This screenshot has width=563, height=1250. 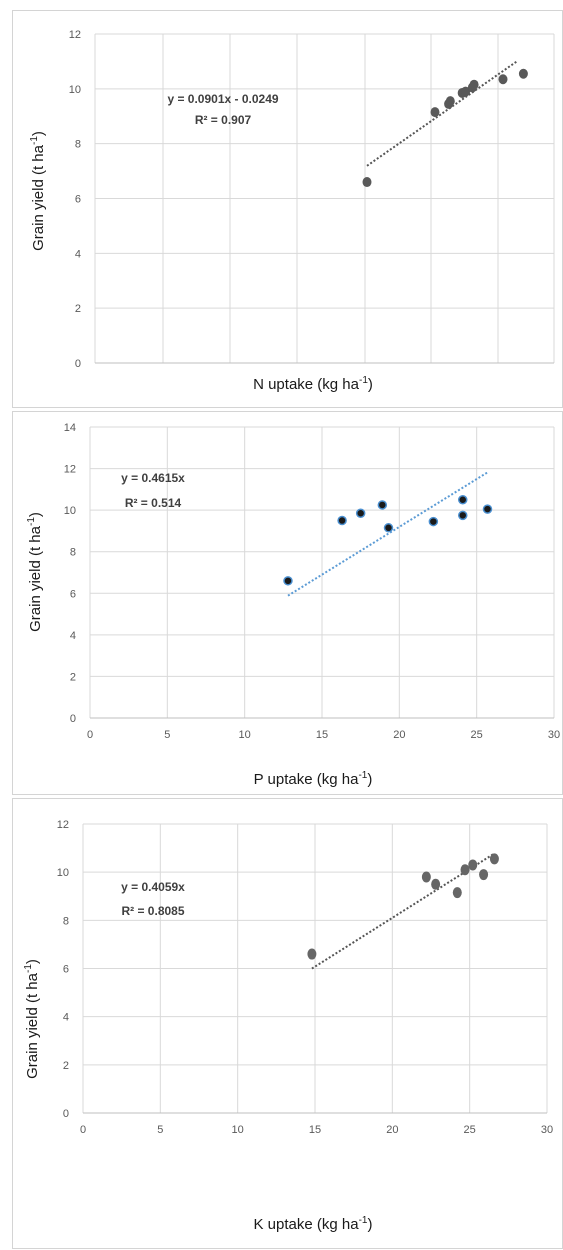 I want to click on x-axis-title-text: N uptake (kg ha, so click(x=306, y=384).